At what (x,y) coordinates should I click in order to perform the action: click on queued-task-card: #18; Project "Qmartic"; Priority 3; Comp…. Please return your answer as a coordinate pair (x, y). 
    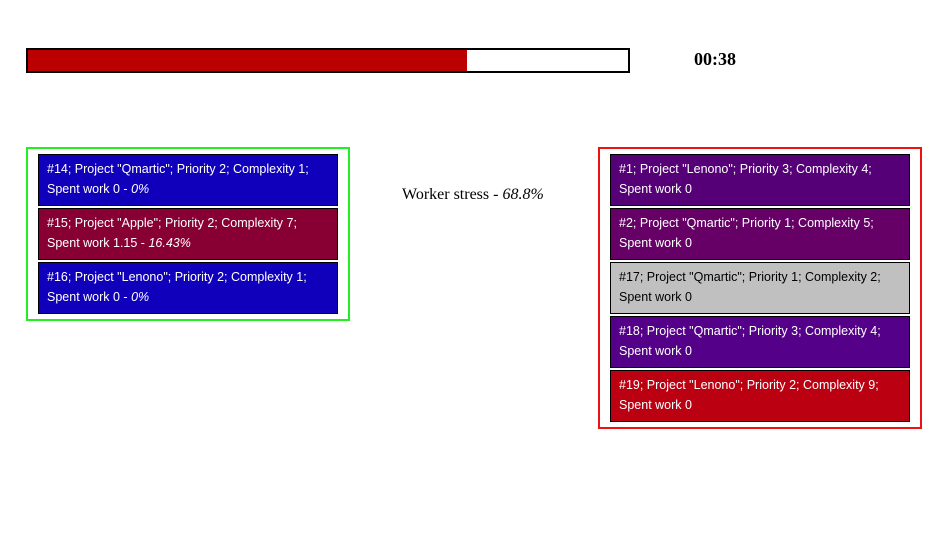
    Looking at the image, I should click on (760, 342).